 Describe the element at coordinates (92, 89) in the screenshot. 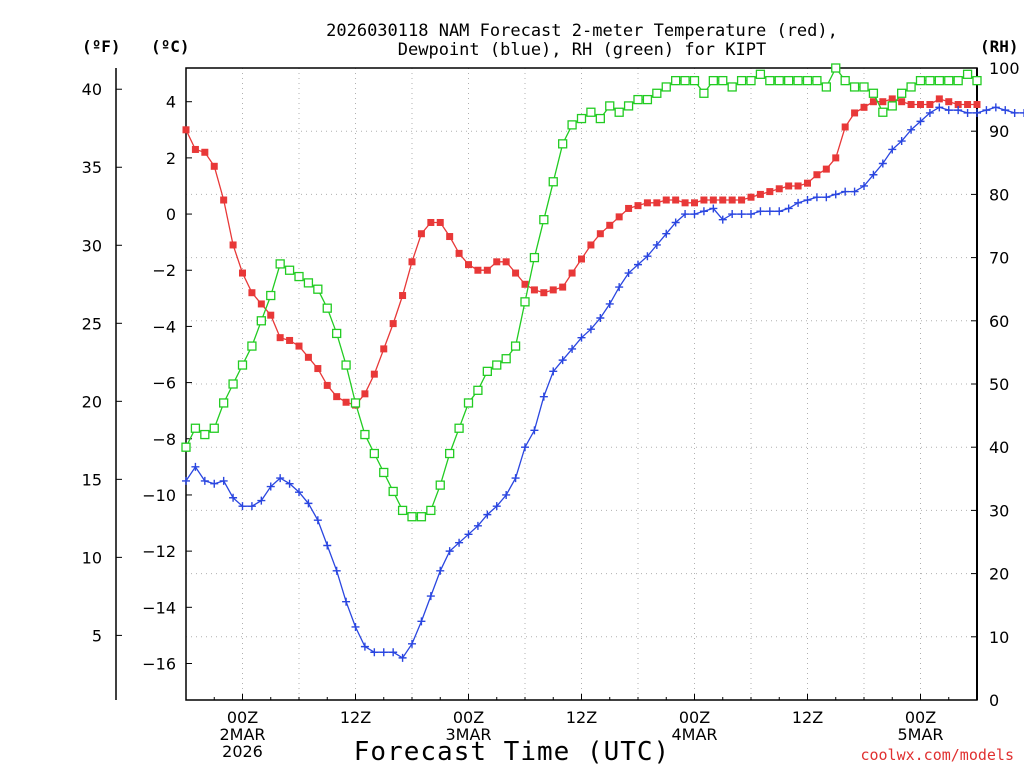

I see `fahrenheit-tick-label: 40` at that location.